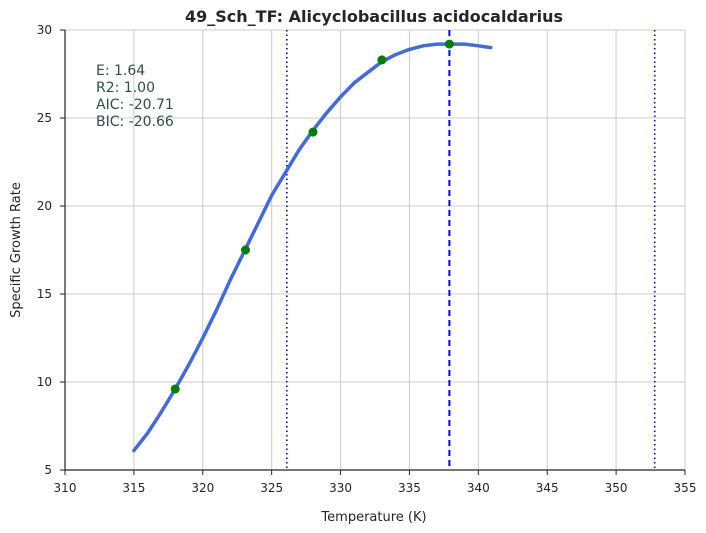 The image size is (706, 533). Describe the element at coordinates (125, 88) in the screenshot. I see `stat-r2: R2: 1.00` at that location.